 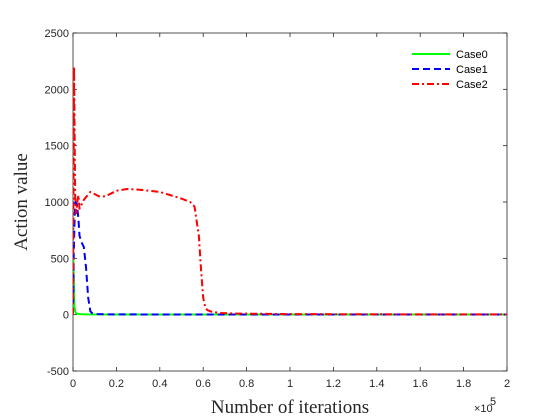 What do you see at coordinates (472, 85) in the screenshot?
I see `legend-label-case2: Case2` at bounding box center [472, 85].